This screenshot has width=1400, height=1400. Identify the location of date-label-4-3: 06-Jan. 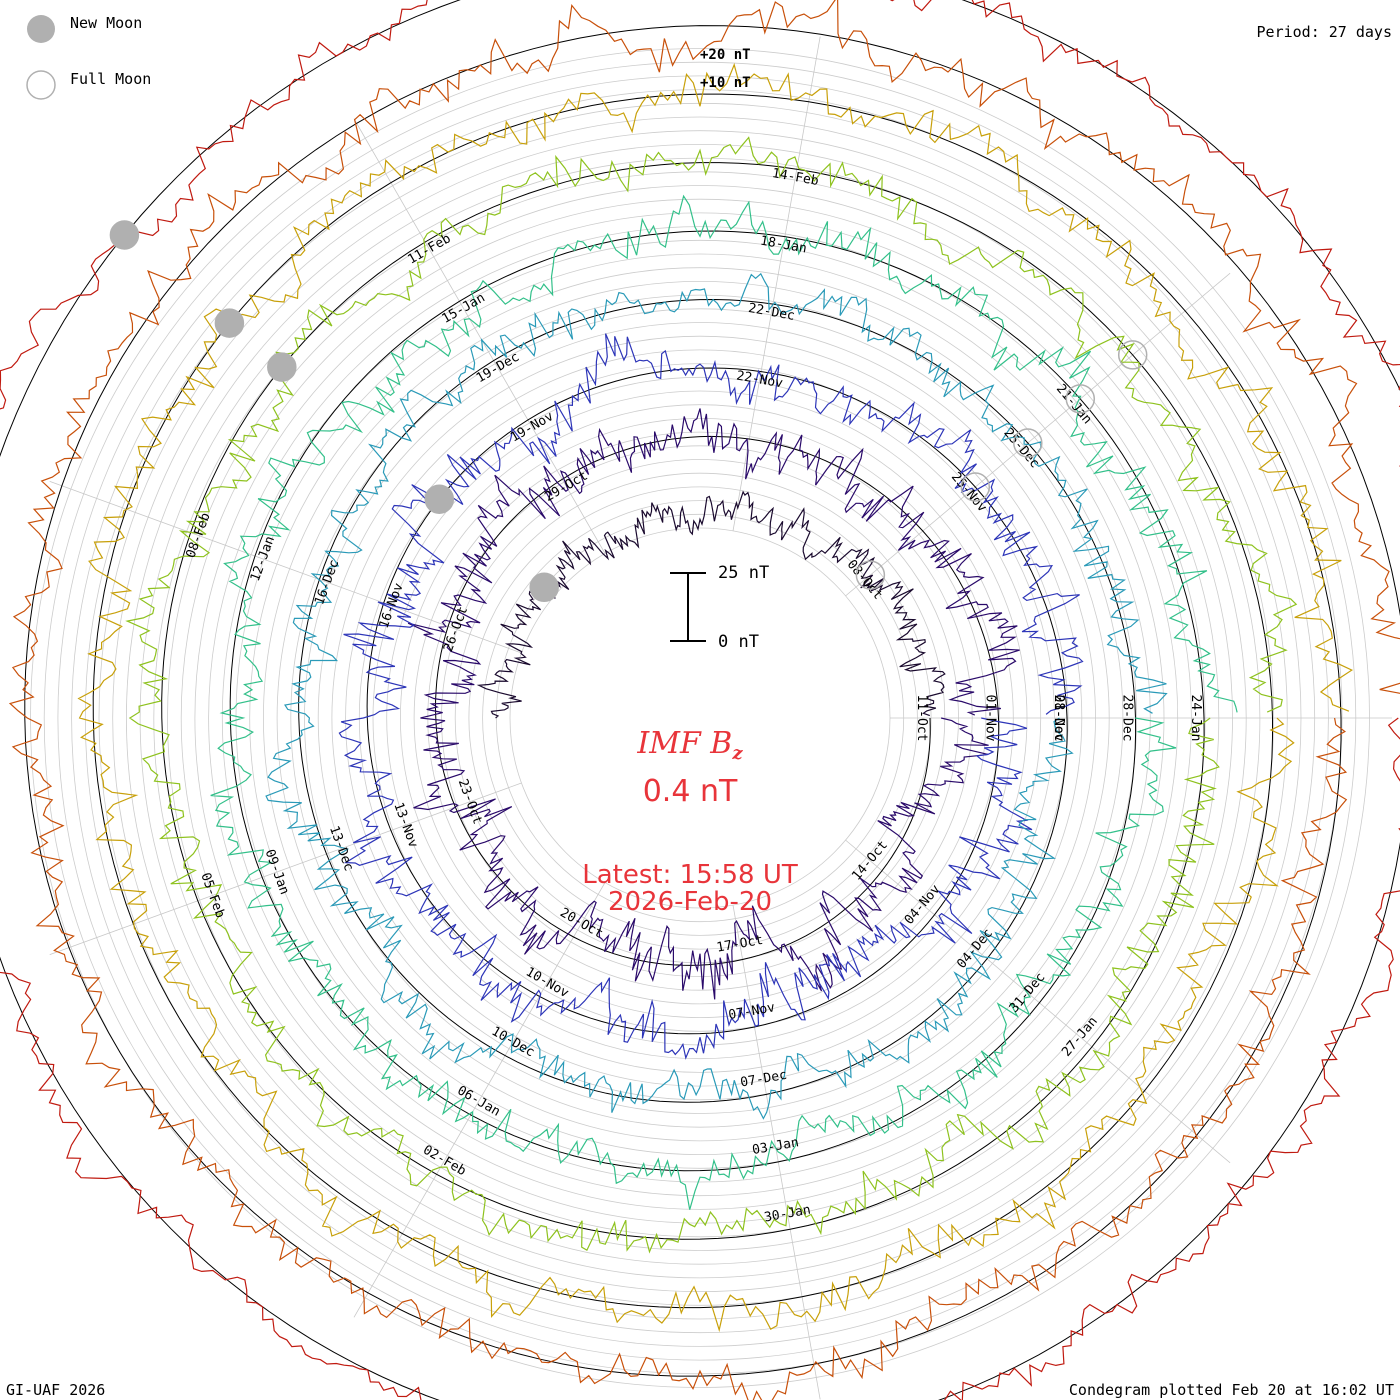
(478, 1101).